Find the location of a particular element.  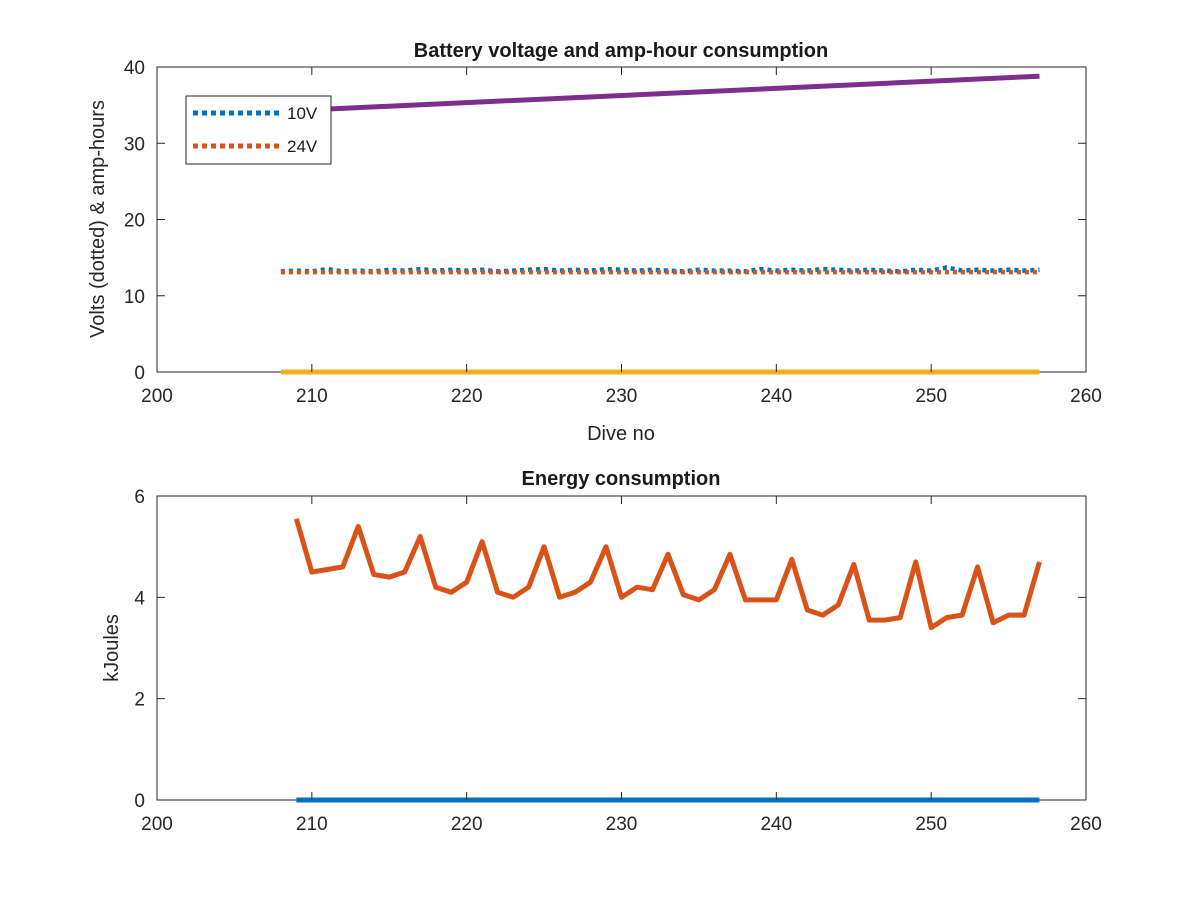

battery-chart-title: Battery voltage and amp-hour consumption is located at coordinates (621, 51).